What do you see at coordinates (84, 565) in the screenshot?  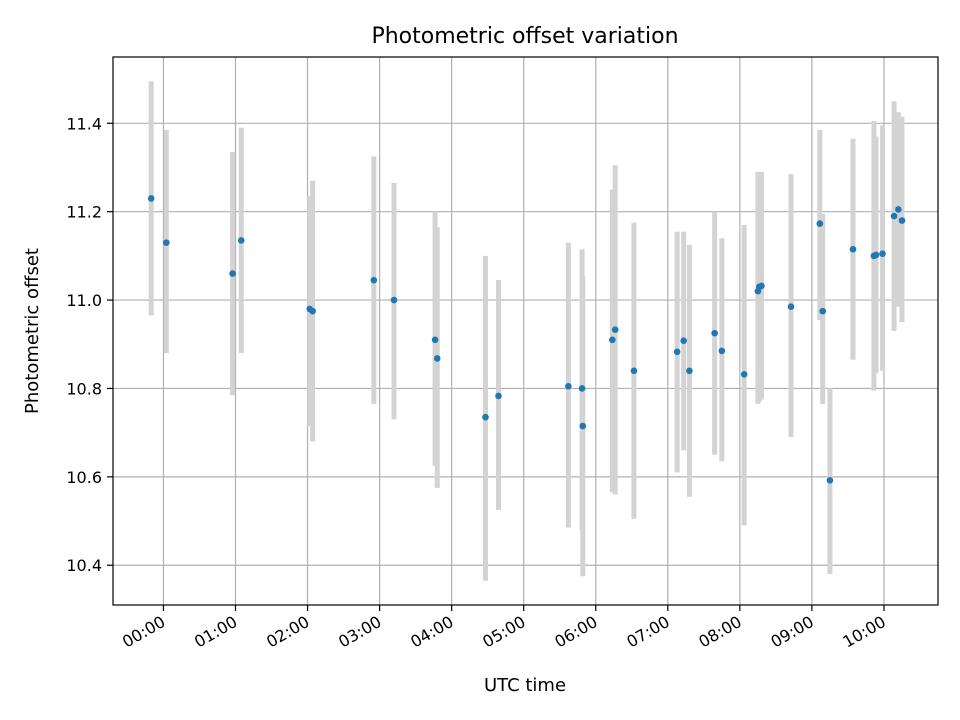 I see `y-tick-label: 10.4` at bounding box center [84, 565].